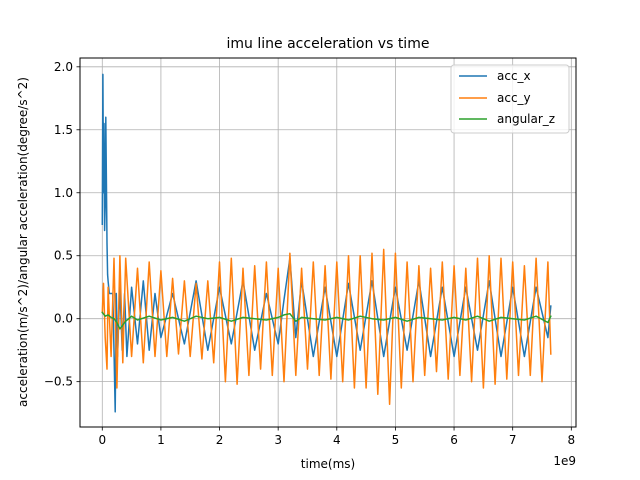 The width and height of the screenshot is (640, 480). Describe the element at coordinates (63, 67) in the screenshot. I see `y-tick-label: 2.0` at that location.